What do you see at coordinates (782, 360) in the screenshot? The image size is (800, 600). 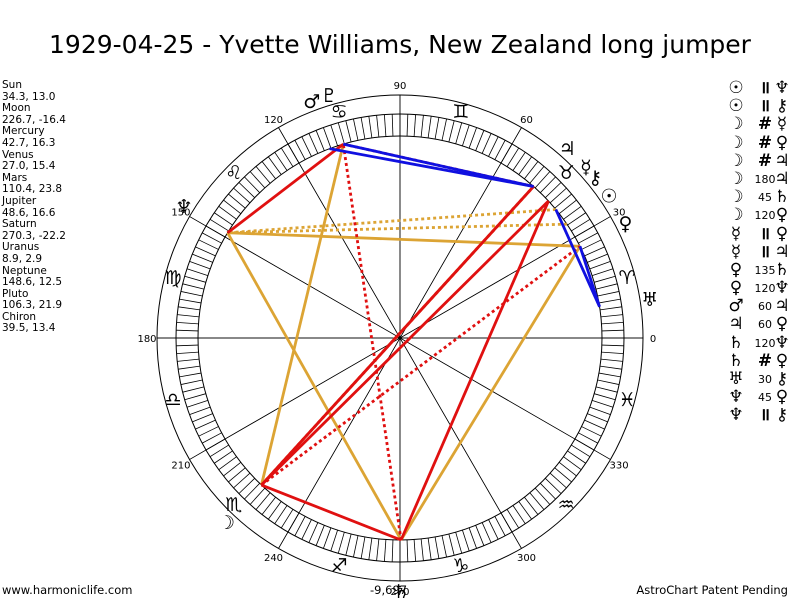 I see `aspect-planet-b: ♀` at bounding box center [782, 360].